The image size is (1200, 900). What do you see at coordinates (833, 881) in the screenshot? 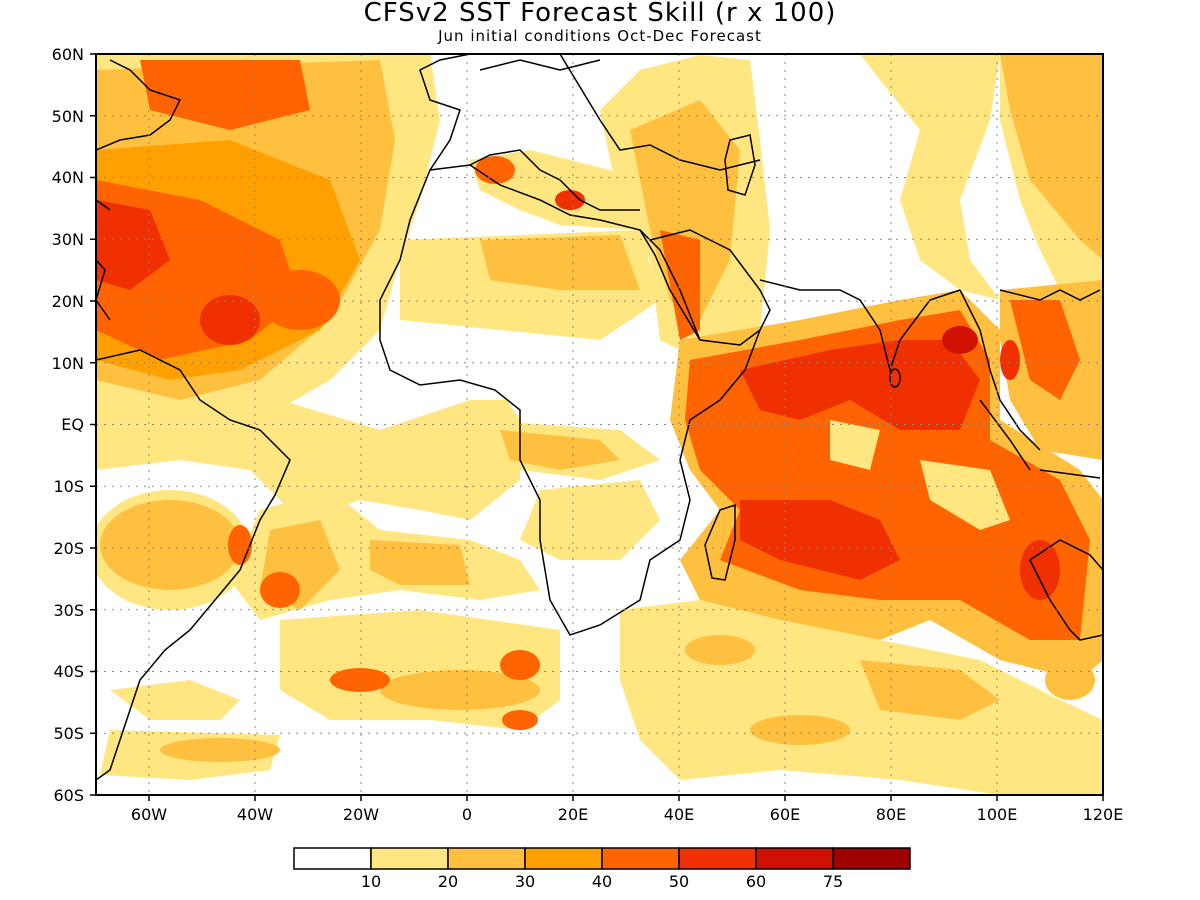
I see `colorbar-label: 75` at bounding box center [833, 881].